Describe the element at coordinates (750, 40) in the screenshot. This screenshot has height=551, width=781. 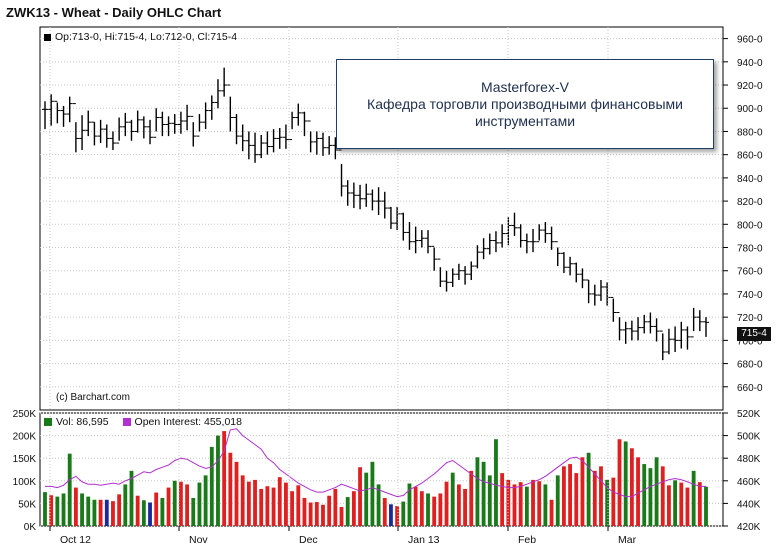
I see `price-tick-label: 960-0` at that location.